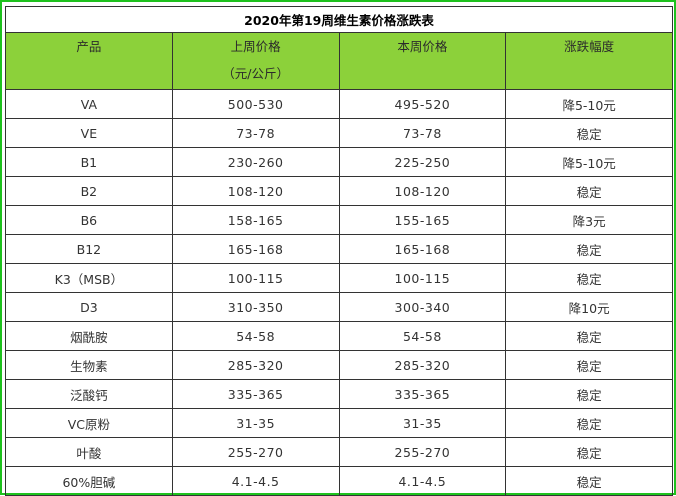 The height and width of the screenshot is (496, 676). I want to click on header-change-label: 涨跌幅度, so click(589, 46).